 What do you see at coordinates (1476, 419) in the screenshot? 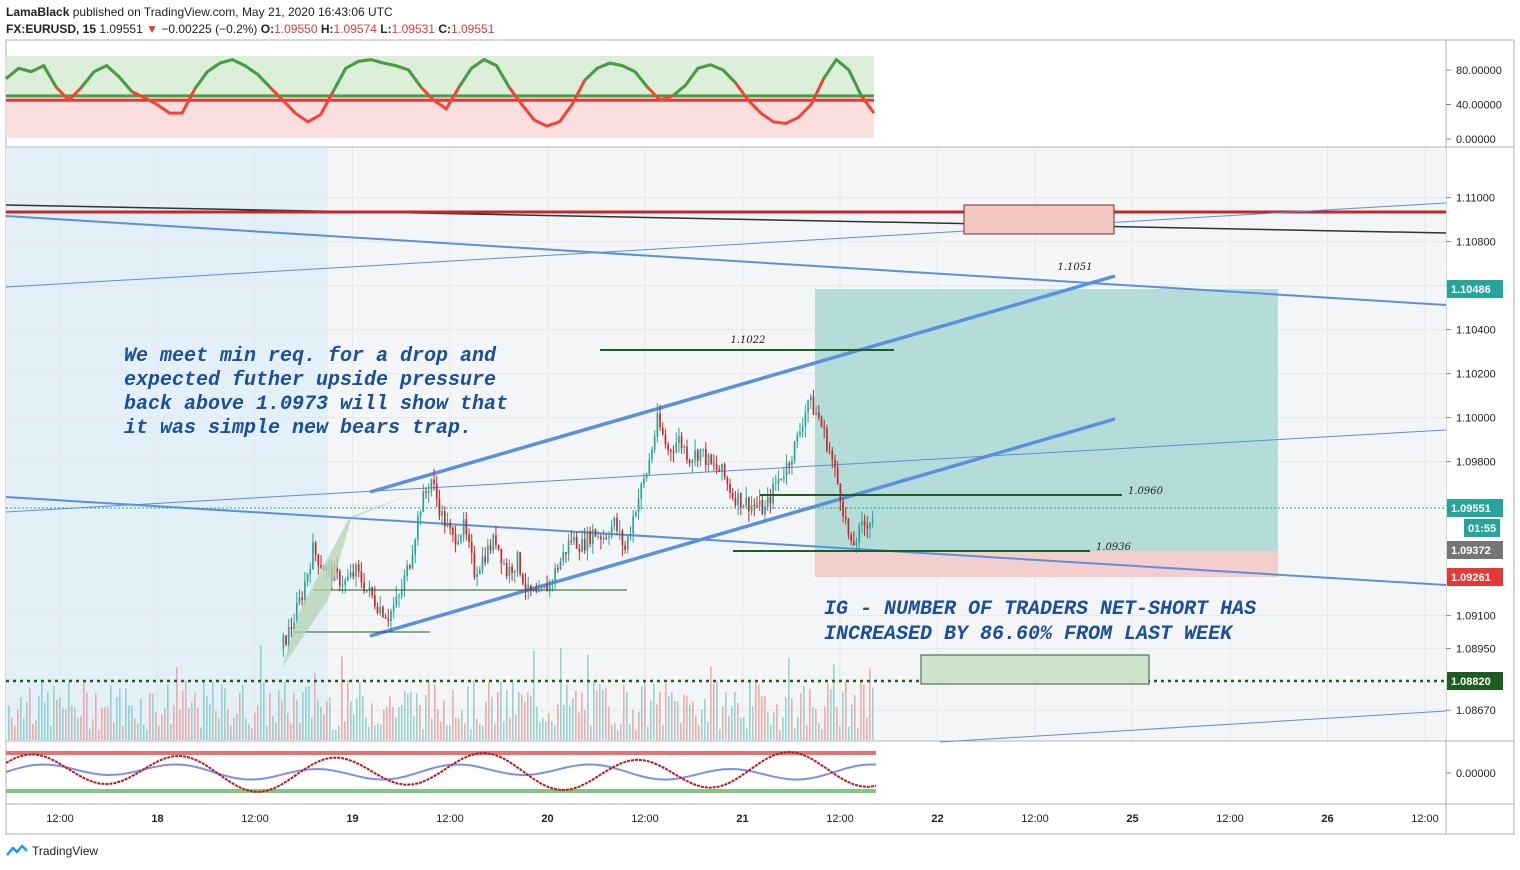
I see `price-tick-label: 1.10000` at bounding box center [1476, 419].